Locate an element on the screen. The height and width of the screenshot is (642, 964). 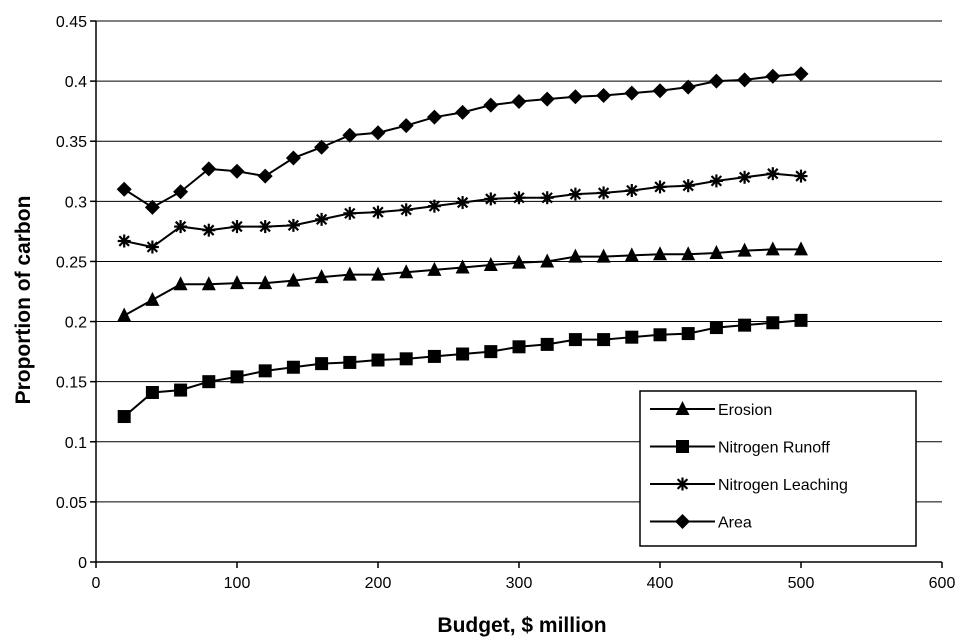
y-axis-title: Proportion of carbon is located at coordinates (23, 300).